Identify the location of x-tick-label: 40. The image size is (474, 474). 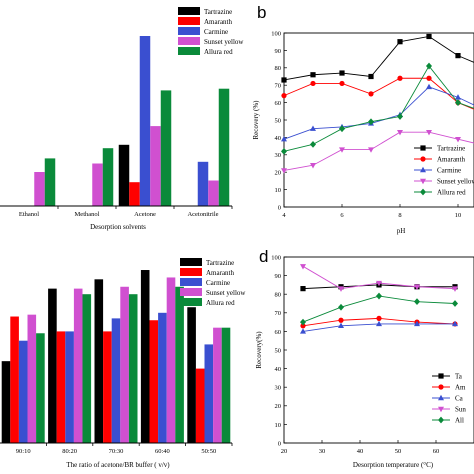
(360, 451).